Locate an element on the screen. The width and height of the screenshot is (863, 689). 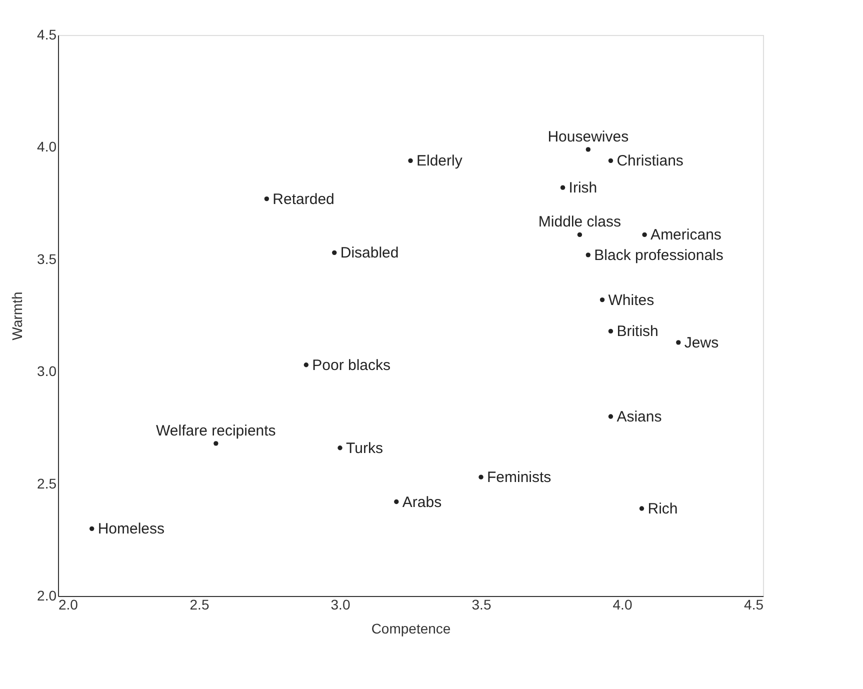
annotation: Black professionals is located at coordinates (659, 255).